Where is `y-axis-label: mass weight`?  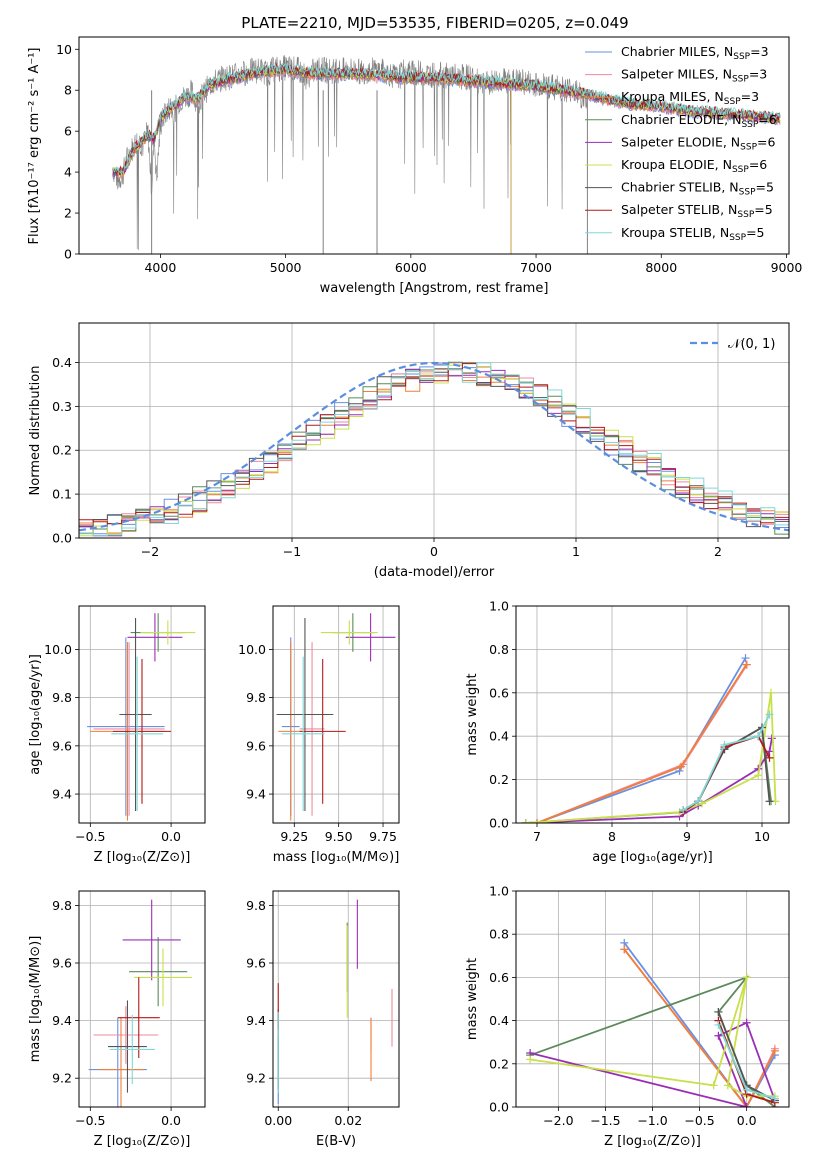
y-axis-label: mass weight is located at coordinates (472, 714).